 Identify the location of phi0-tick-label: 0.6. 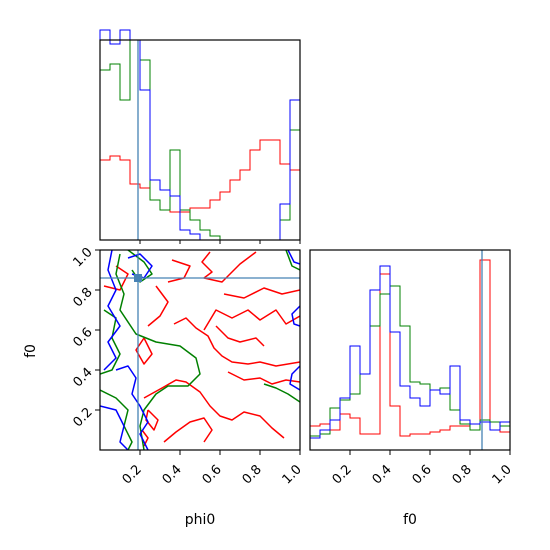
(212, 474).